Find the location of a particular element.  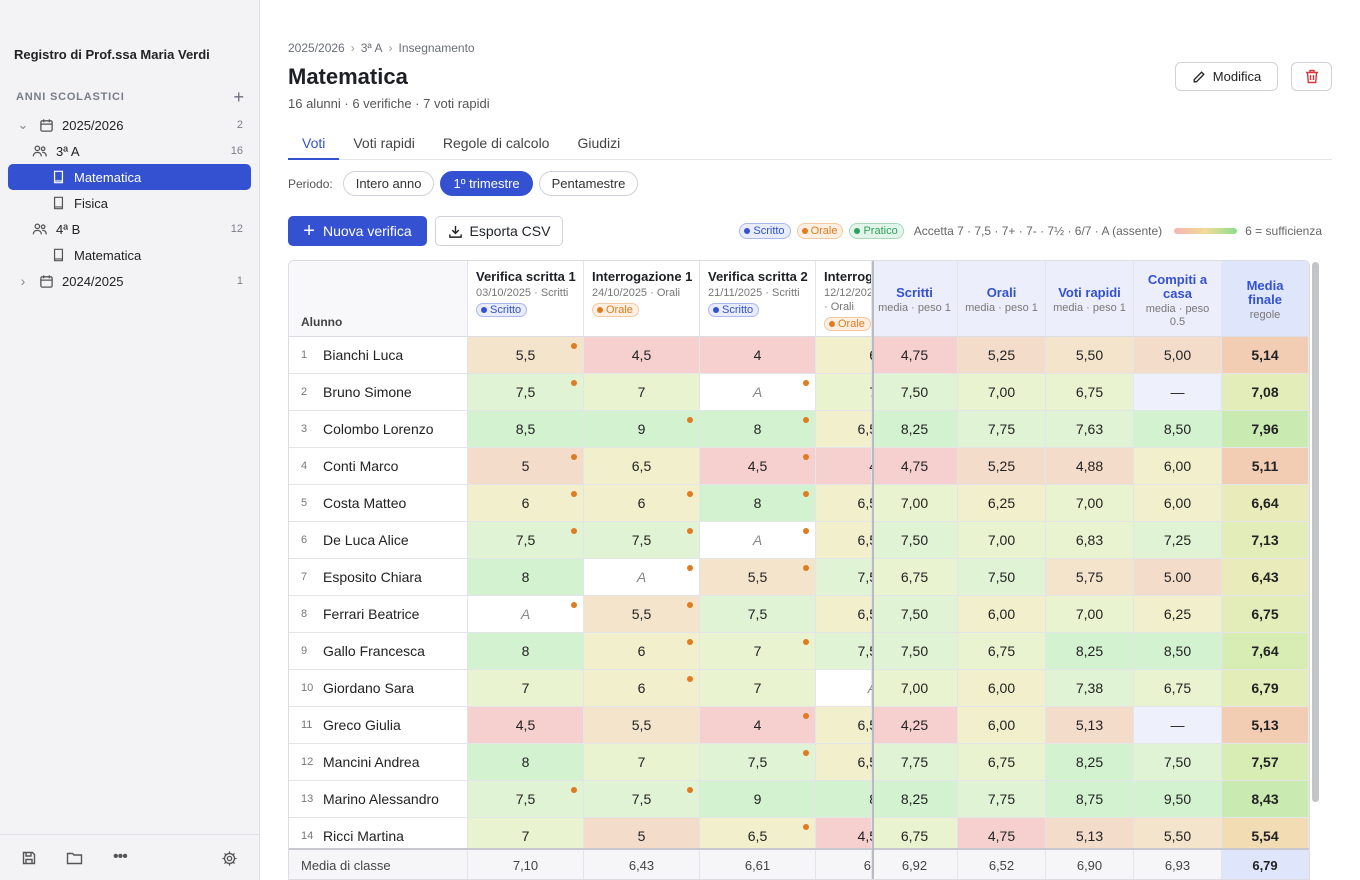

student-name-cell: 4 Conti Marco is located at coordinates (378, 466).